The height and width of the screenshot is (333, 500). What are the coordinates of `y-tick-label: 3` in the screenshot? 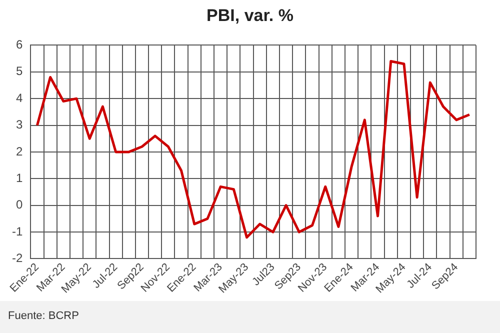 It's located at (19, 125).